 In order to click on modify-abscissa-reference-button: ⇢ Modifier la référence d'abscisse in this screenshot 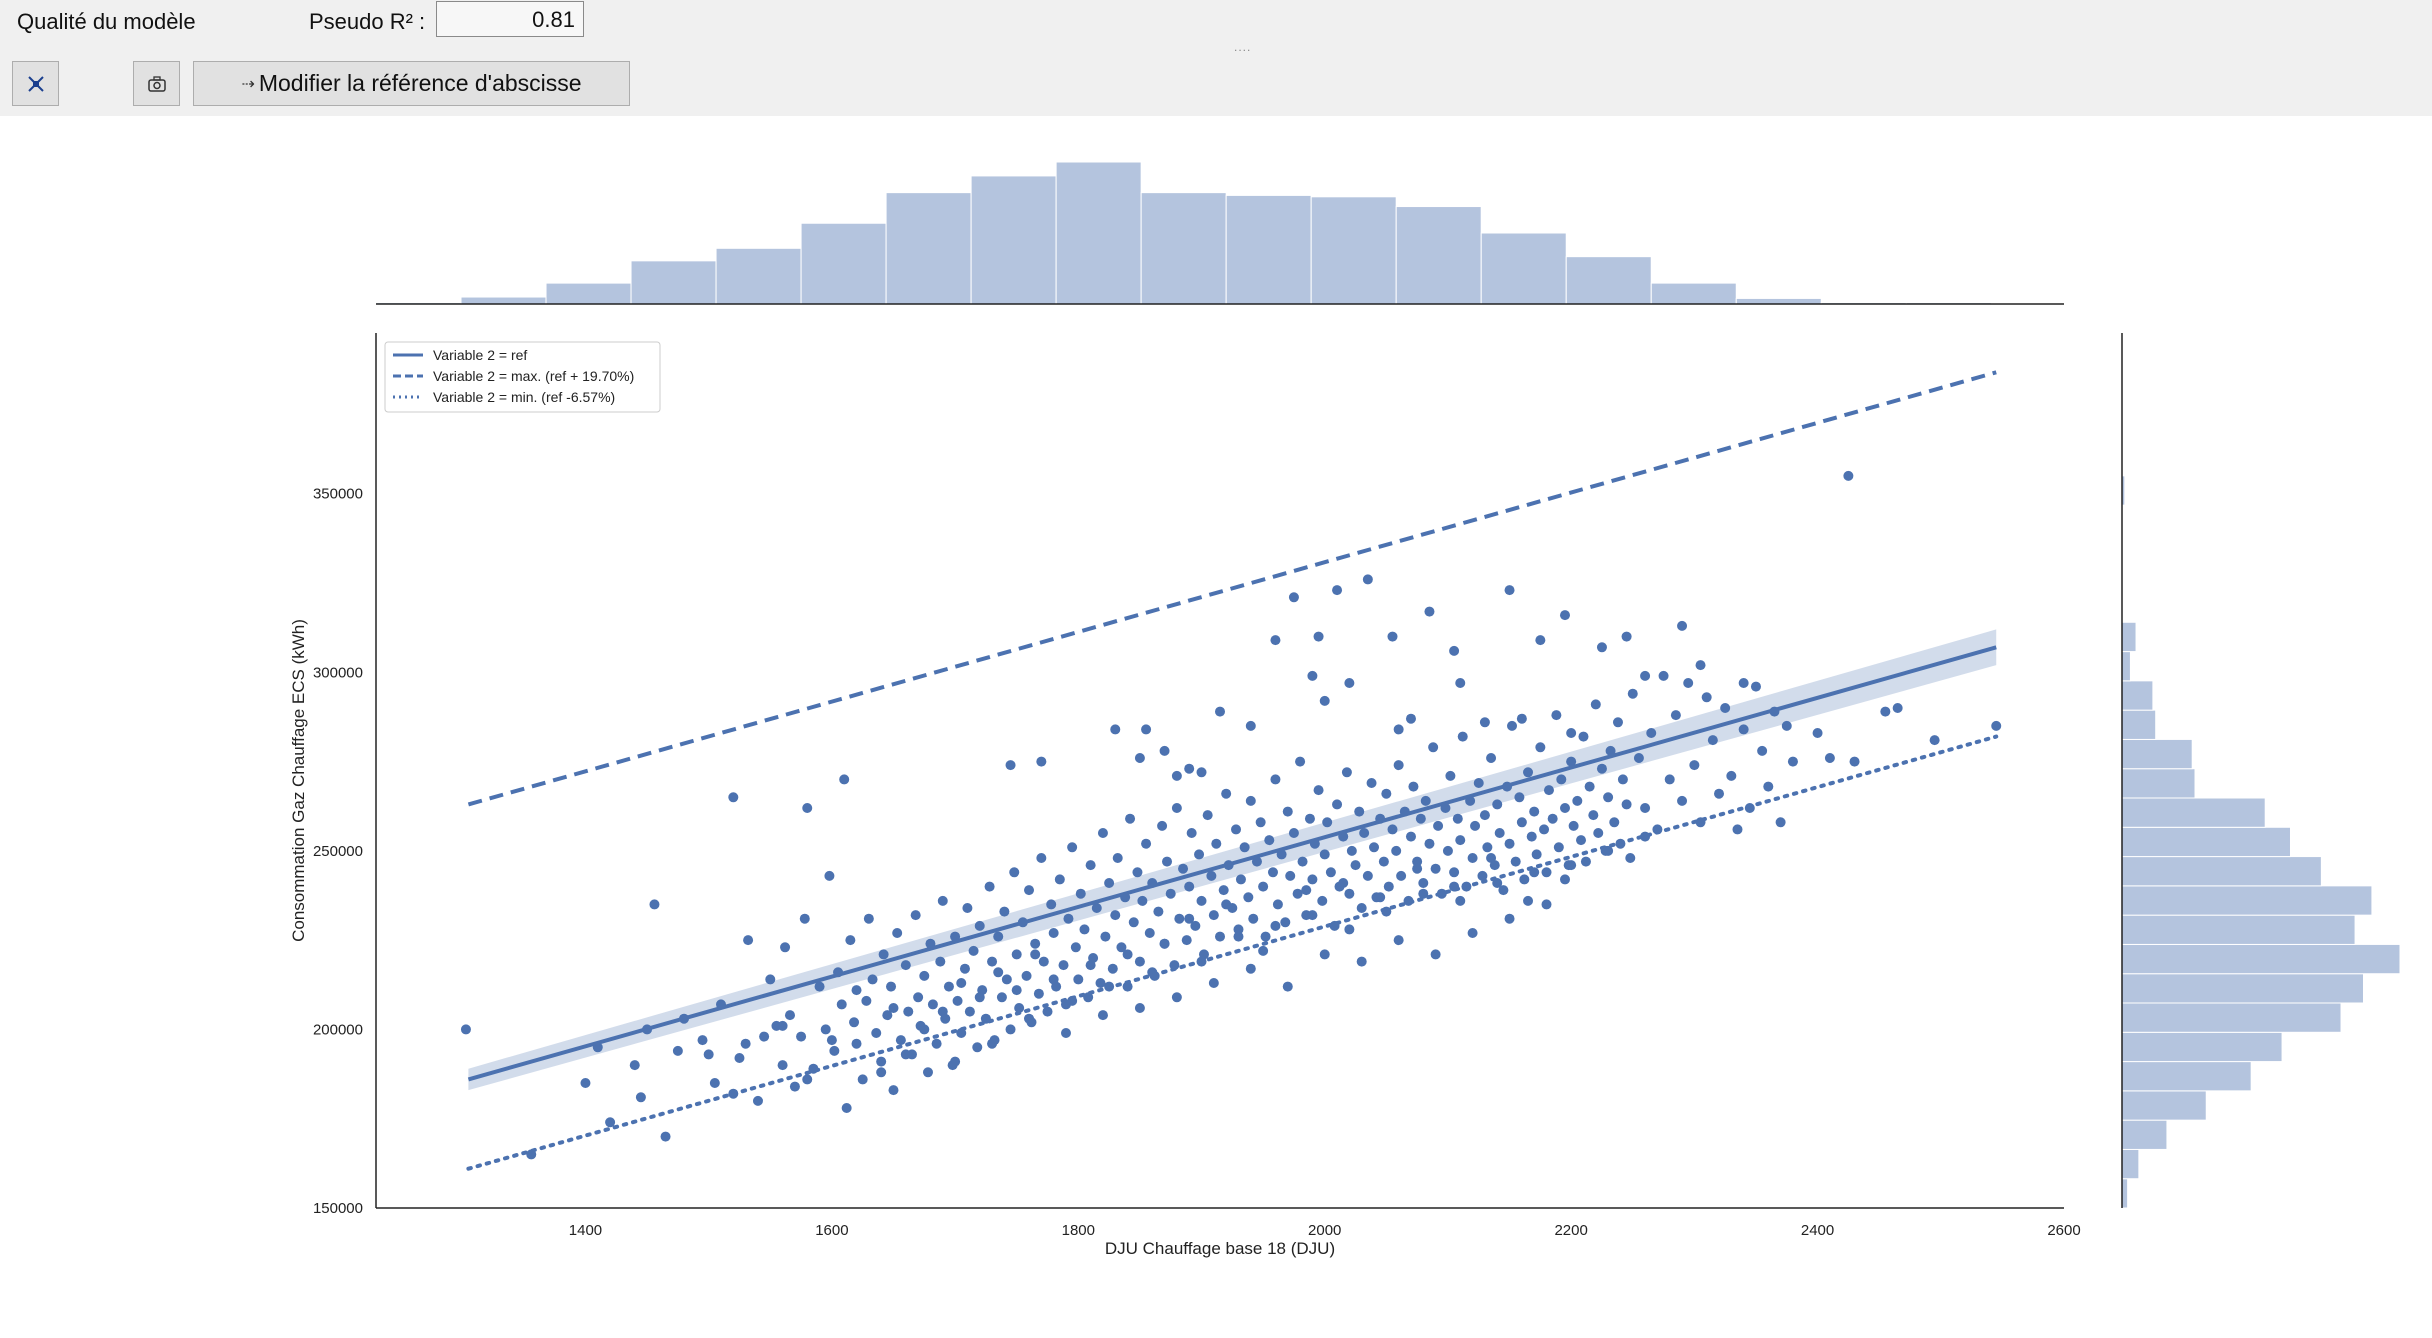, I will do `click(411, 83)`.